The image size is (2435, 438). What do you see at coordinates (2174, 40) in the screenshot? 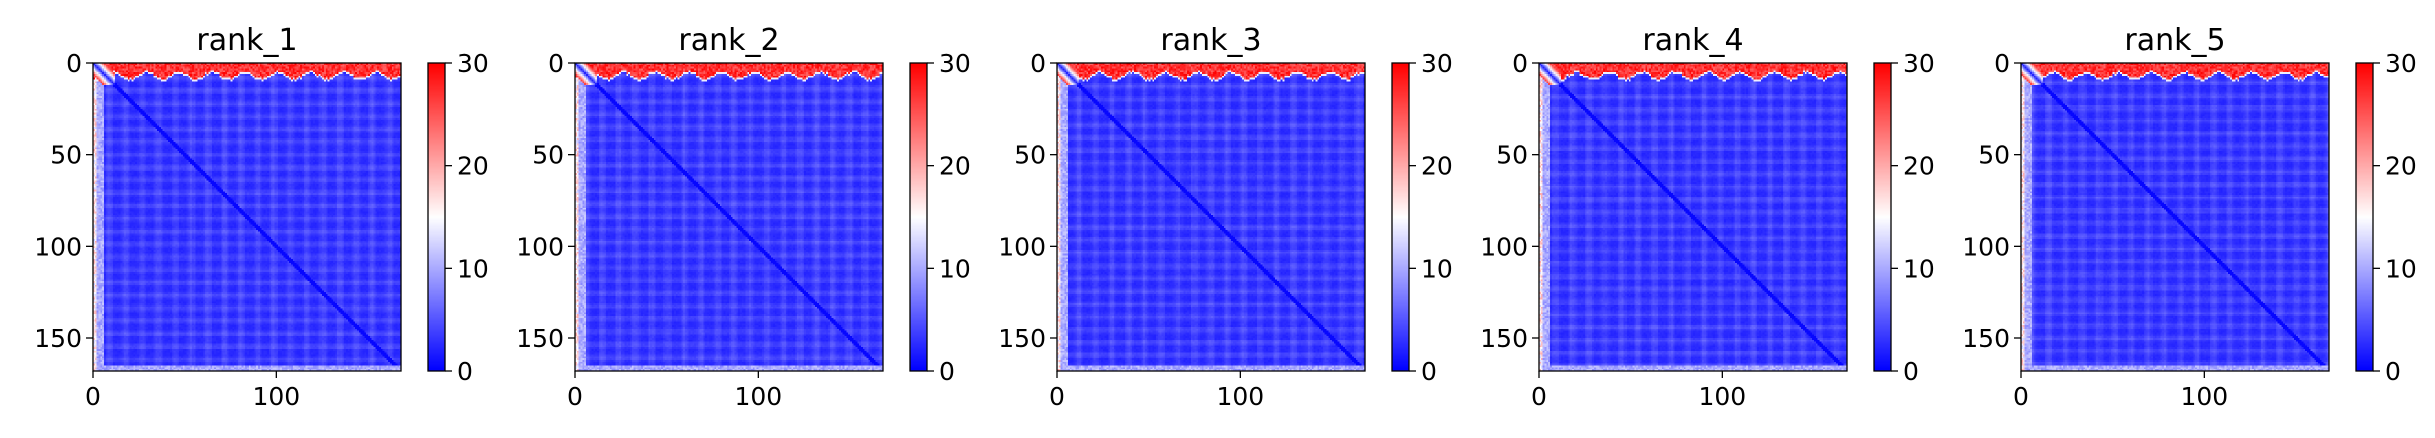
I see `panel-title: rank_5` at bounding box center [2174, 40].